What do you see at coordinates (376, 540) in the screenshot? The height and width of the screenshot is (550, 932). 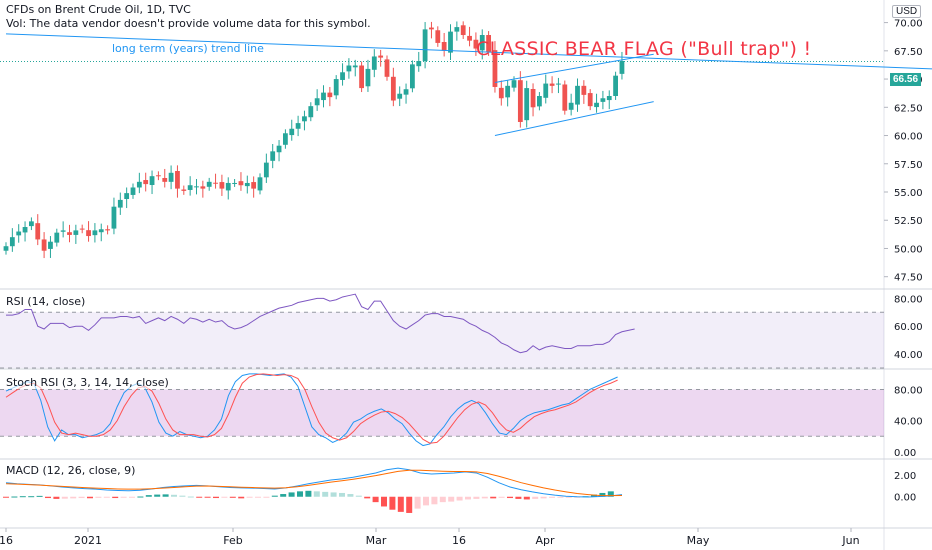 I see `time-tick-label: Mar` at bounding box center [376, 540].